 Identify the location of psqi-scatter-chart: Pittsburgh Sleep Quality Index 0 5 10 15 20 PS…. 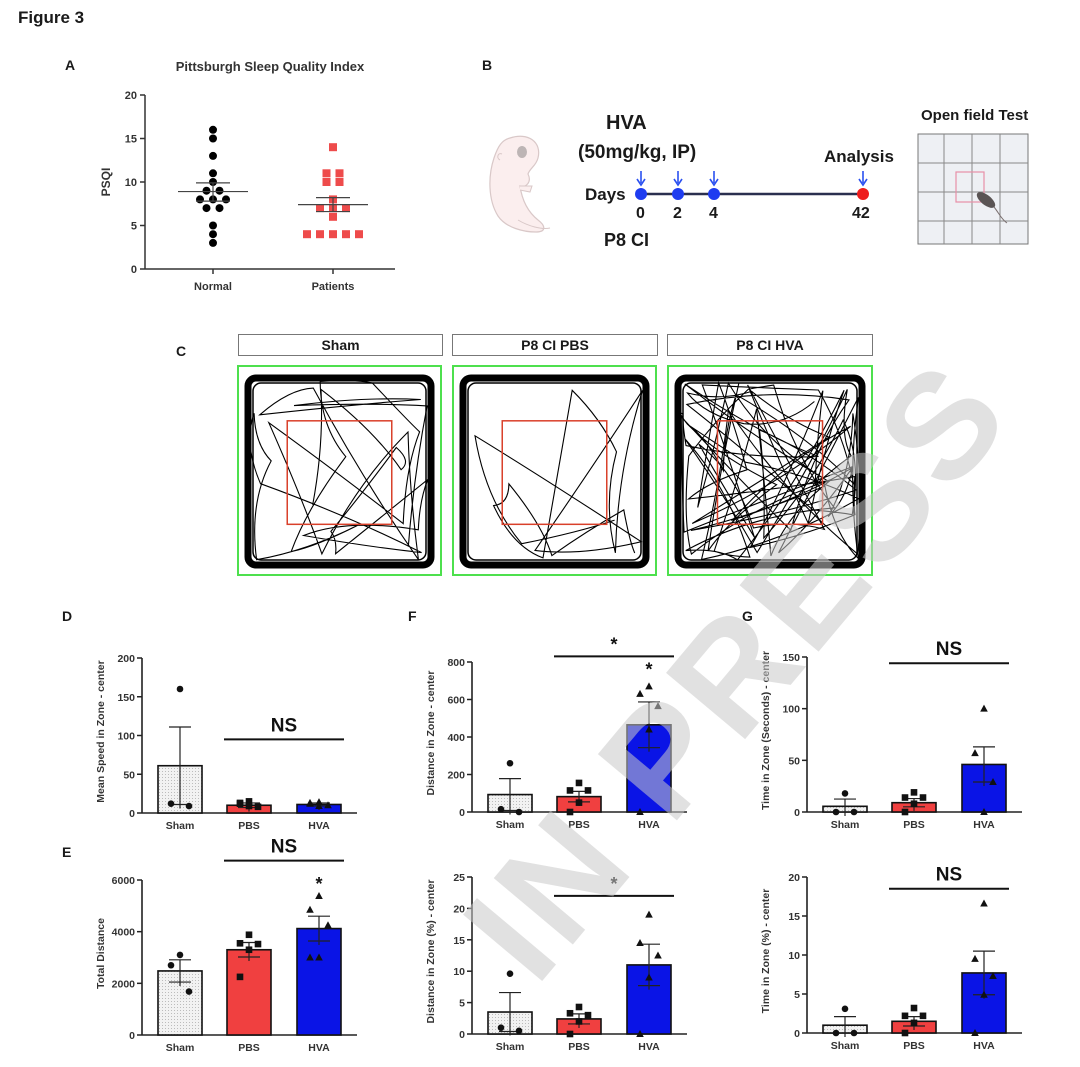
(247, 176).